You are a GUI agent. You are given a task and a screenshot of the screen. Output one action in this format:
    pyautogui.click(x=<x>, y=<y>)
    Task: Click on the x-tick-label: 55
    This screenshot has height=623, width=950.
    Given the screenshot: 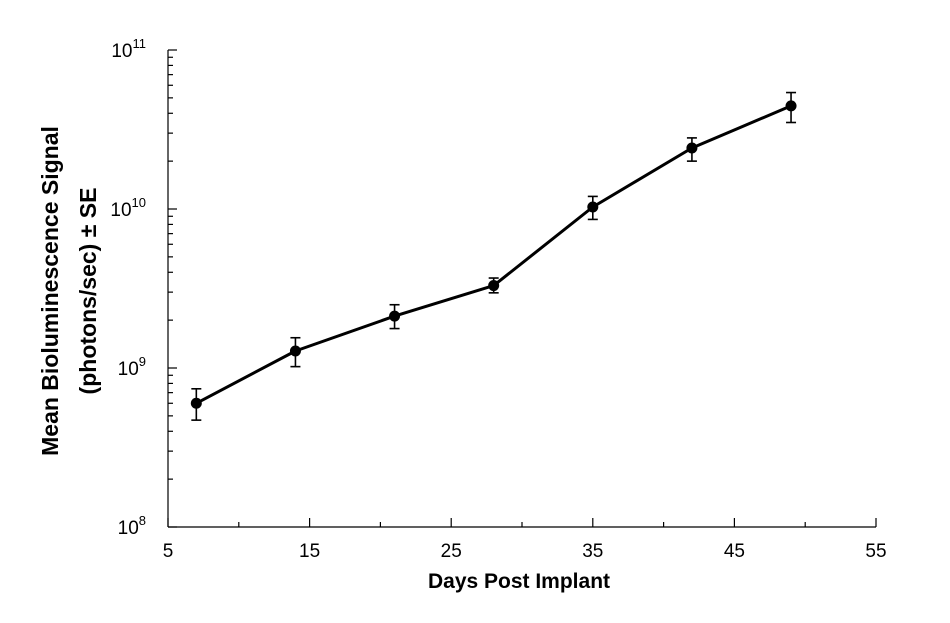 What is the action you would take?
    pyautogui.click(x=875, y=551)
    